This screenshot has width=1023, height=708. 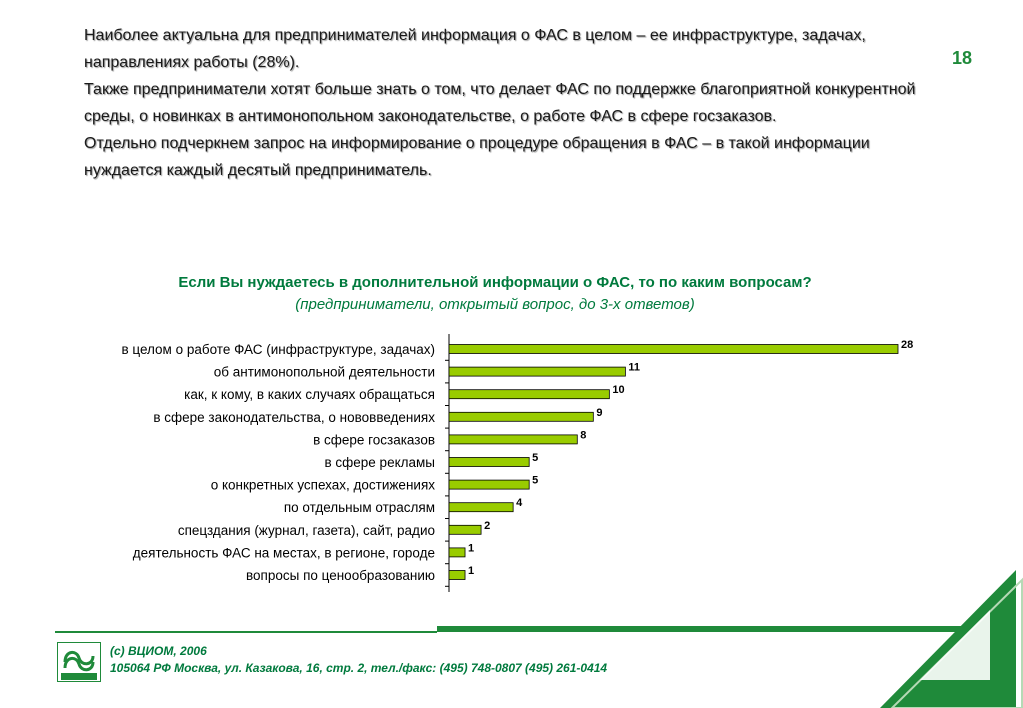 I want to click on category-label: об антимонопольной деятельности, so click(x=324, y=372).